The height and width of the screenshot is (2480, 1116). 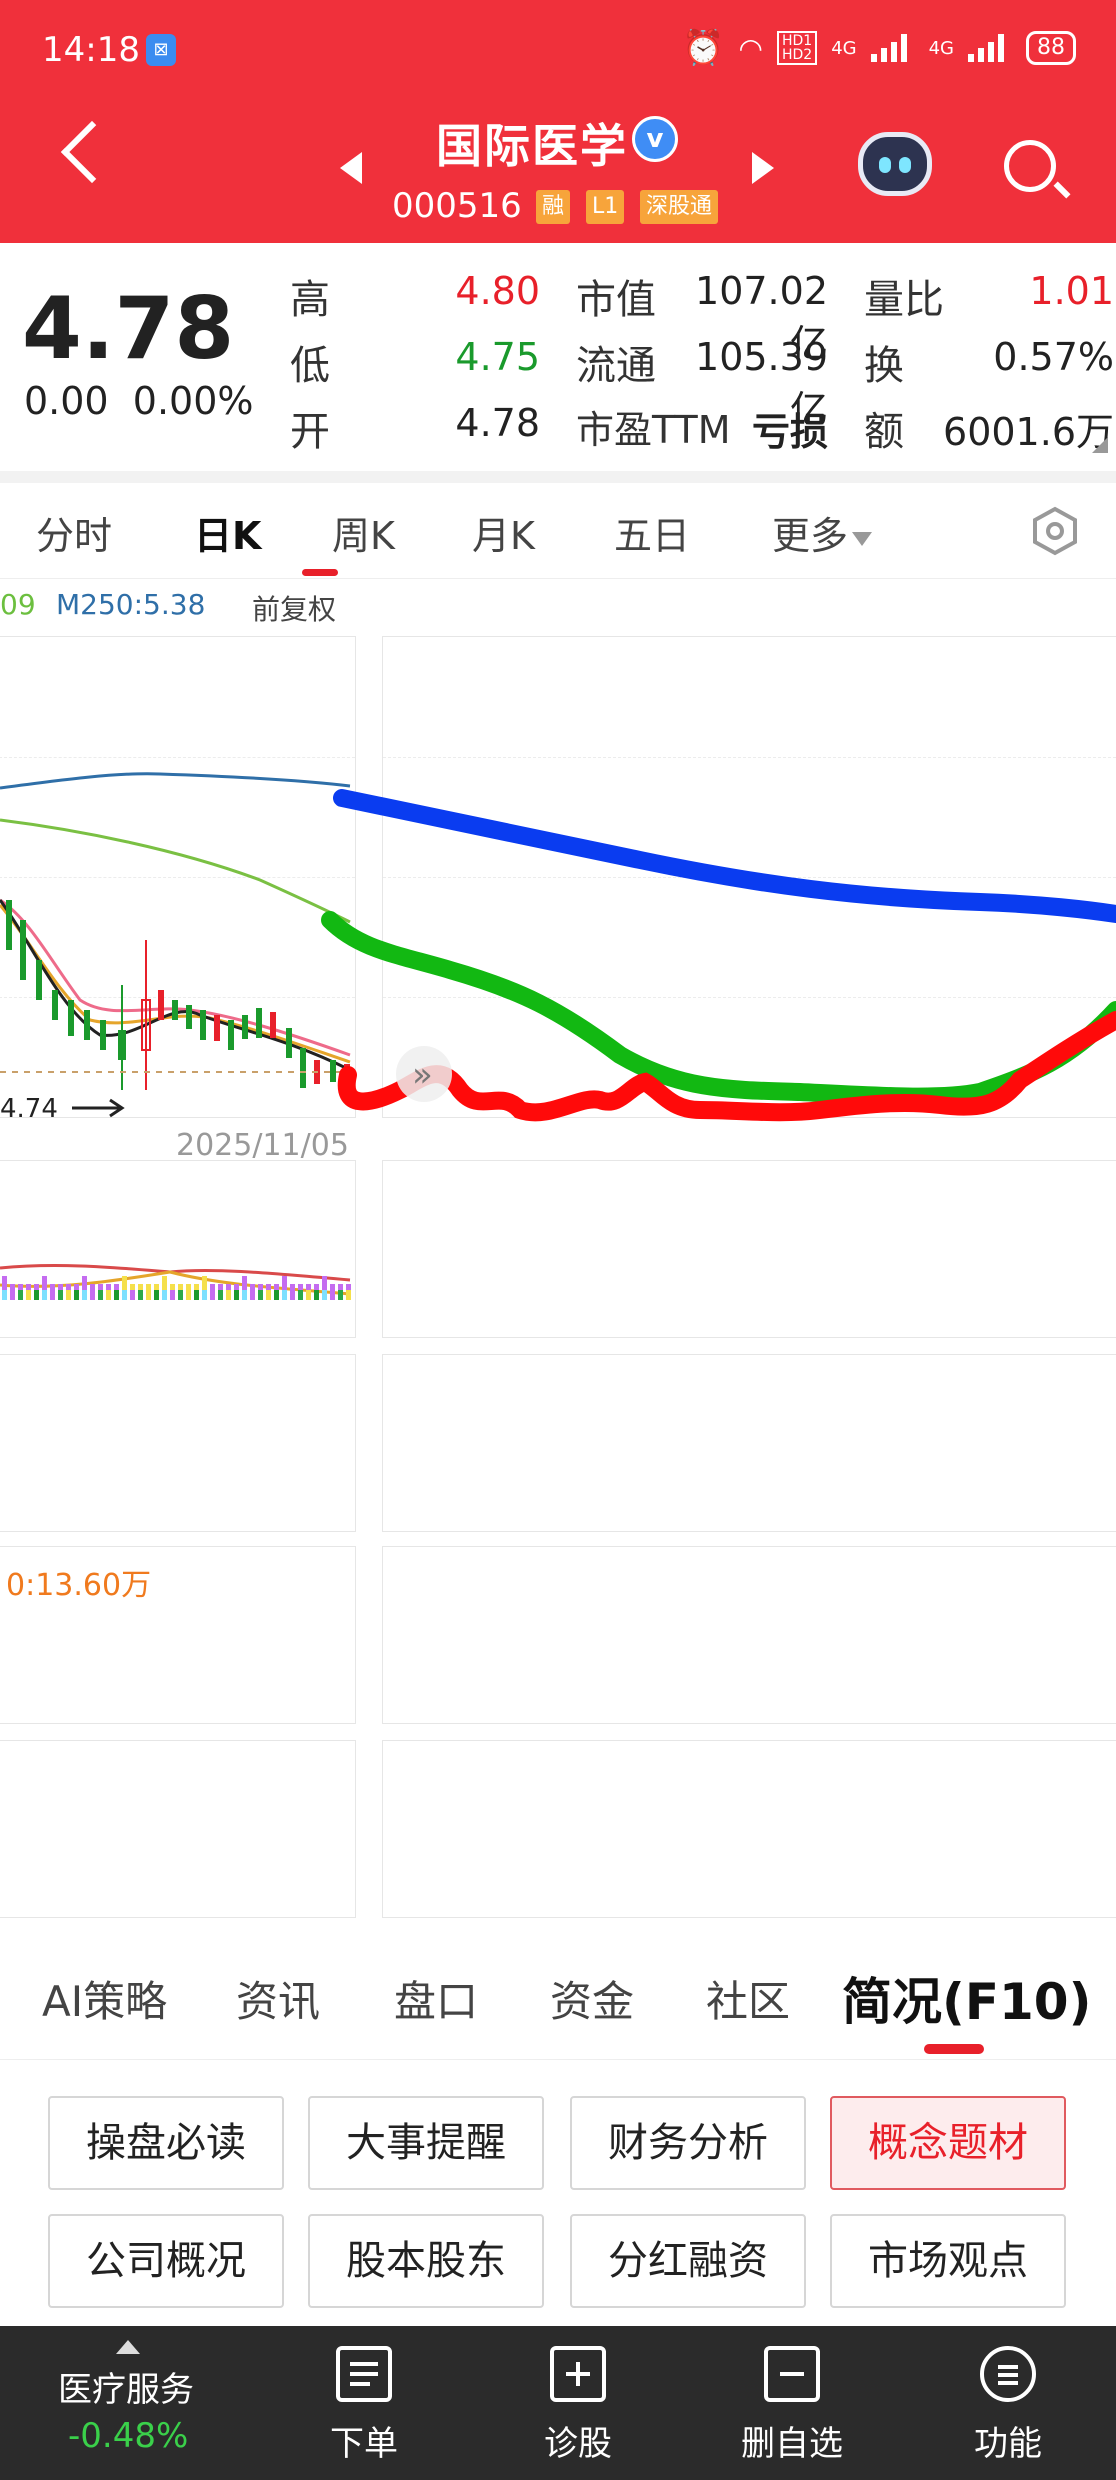 What do you see at coordinates (578, 2405) in the screenshot?
I see `diagnose-button: 诊股` at bounding box center [578, 2405].